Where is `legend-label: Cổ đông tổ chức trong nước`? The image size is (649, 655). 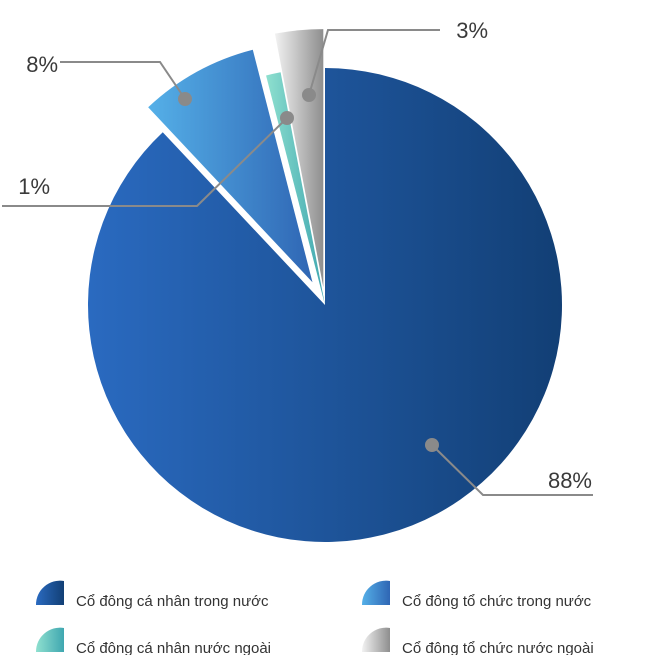
legend-label: Cổ đông tổ chức trong nước is located at coordinates (497, 601).